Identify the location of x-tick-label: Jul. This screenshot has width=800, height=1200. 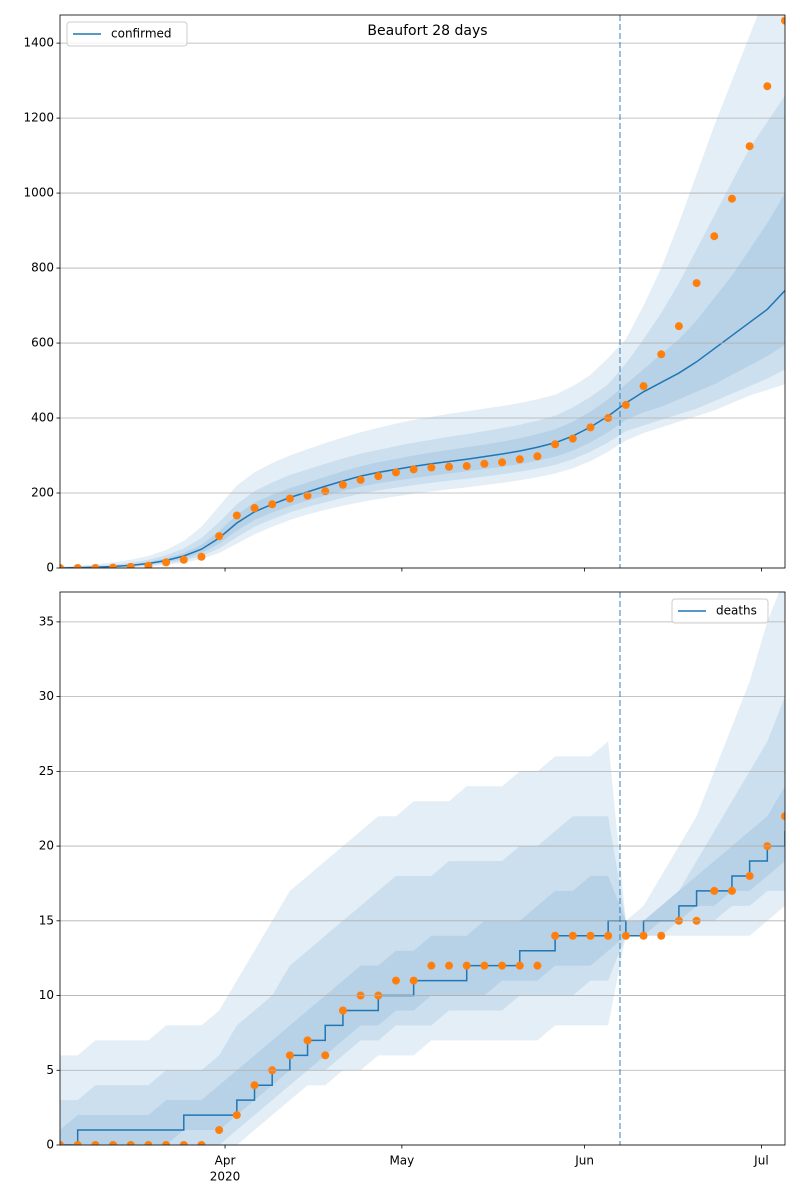
(760, 1161).